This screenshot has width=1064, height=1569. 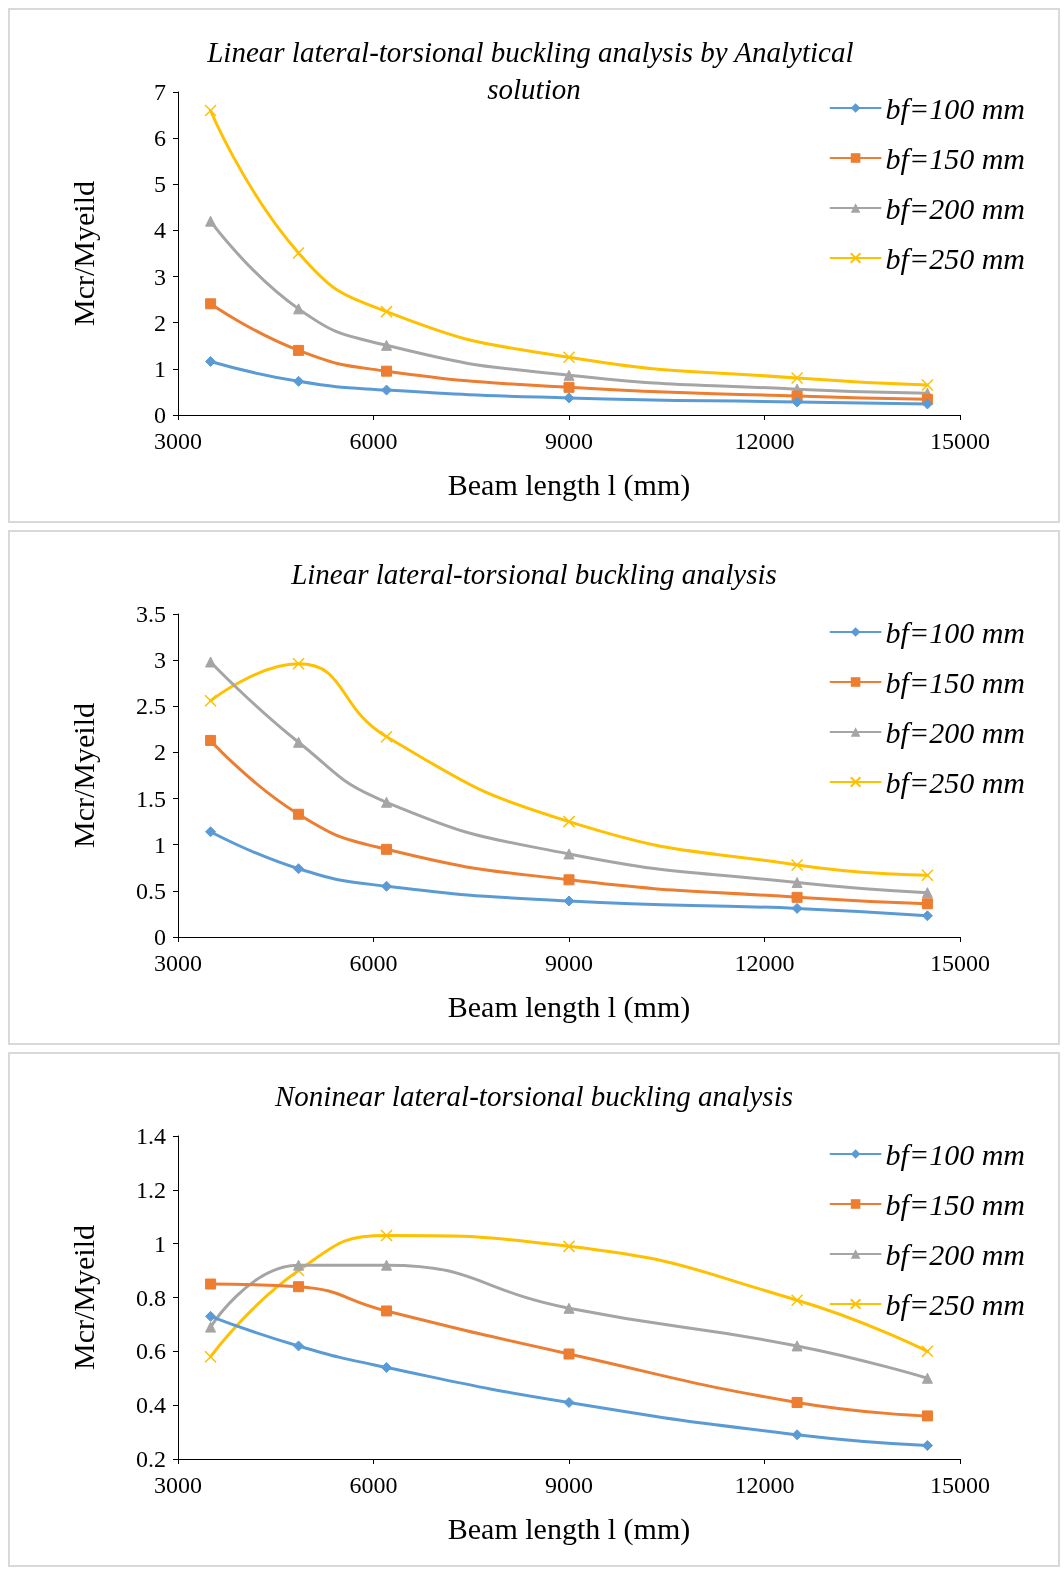 I want to click on chart-title: Noninear lateral-torsional buckling analysis, so click(x=533, y=1095).